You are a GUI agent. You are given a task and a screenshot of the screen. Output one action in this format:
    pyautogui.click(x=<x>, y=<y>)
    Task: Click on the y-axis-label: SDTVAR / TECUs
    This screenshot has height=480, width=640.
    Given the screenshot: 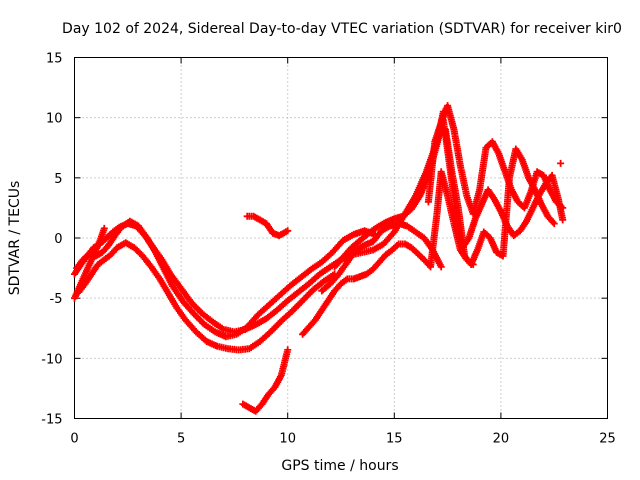 What is the action you would take?
    pyautogui.click(x=15, y=238)
    